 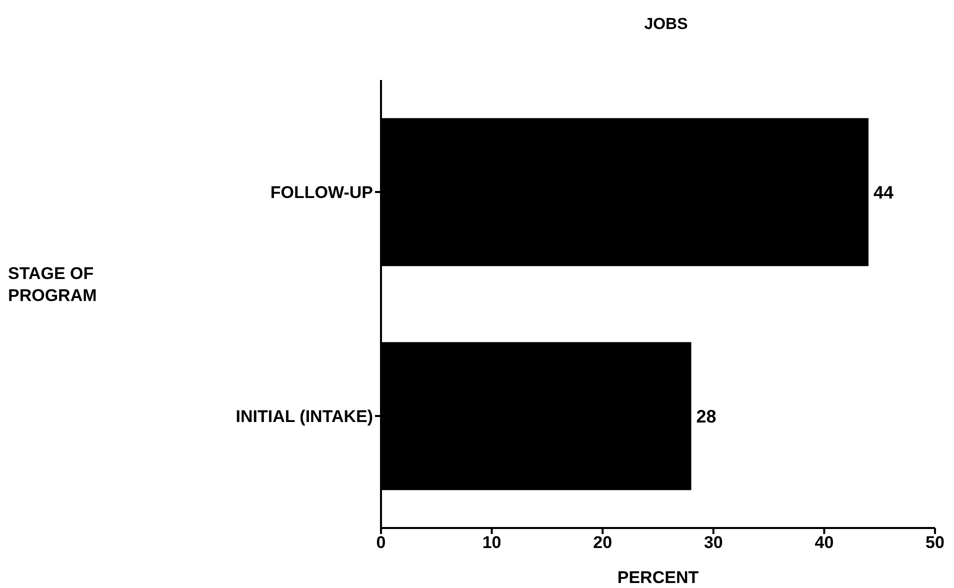 I want to click on chart-title: JOBS, so click(x=666, y=25).